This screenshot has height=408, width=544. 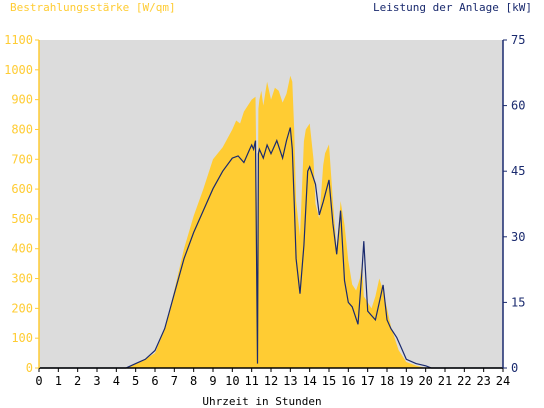 I want to click on right-tick-label: 60, so click(x=518, y=106).